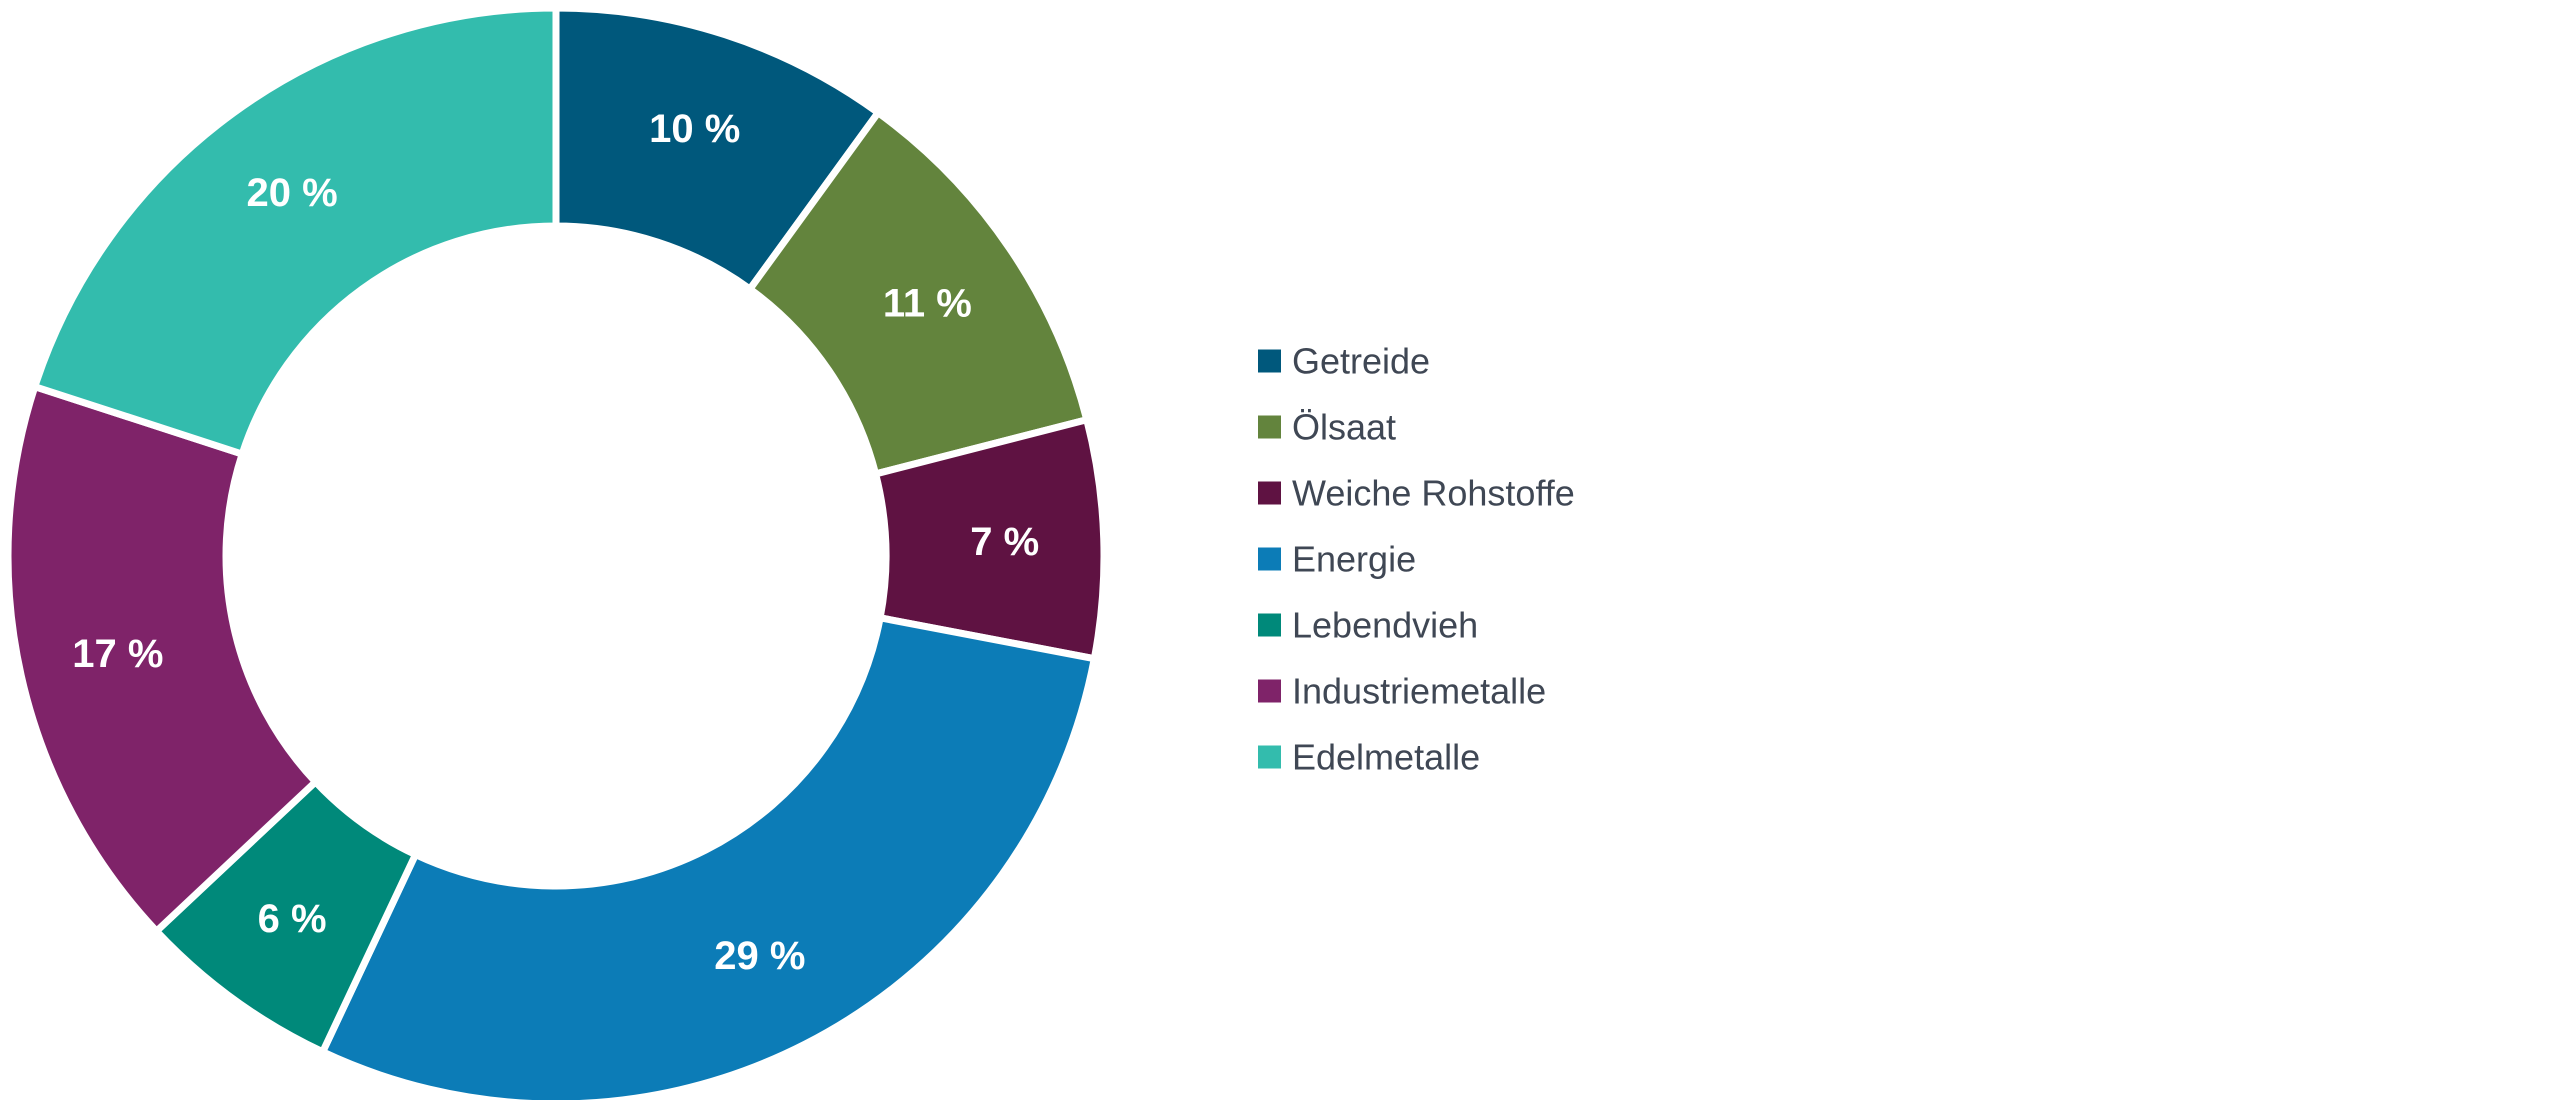  Describe the element at coordinates (1004, 542) in the screenshot. I see `slice-label-weiche-rohstoffe: 7 %` at that location.